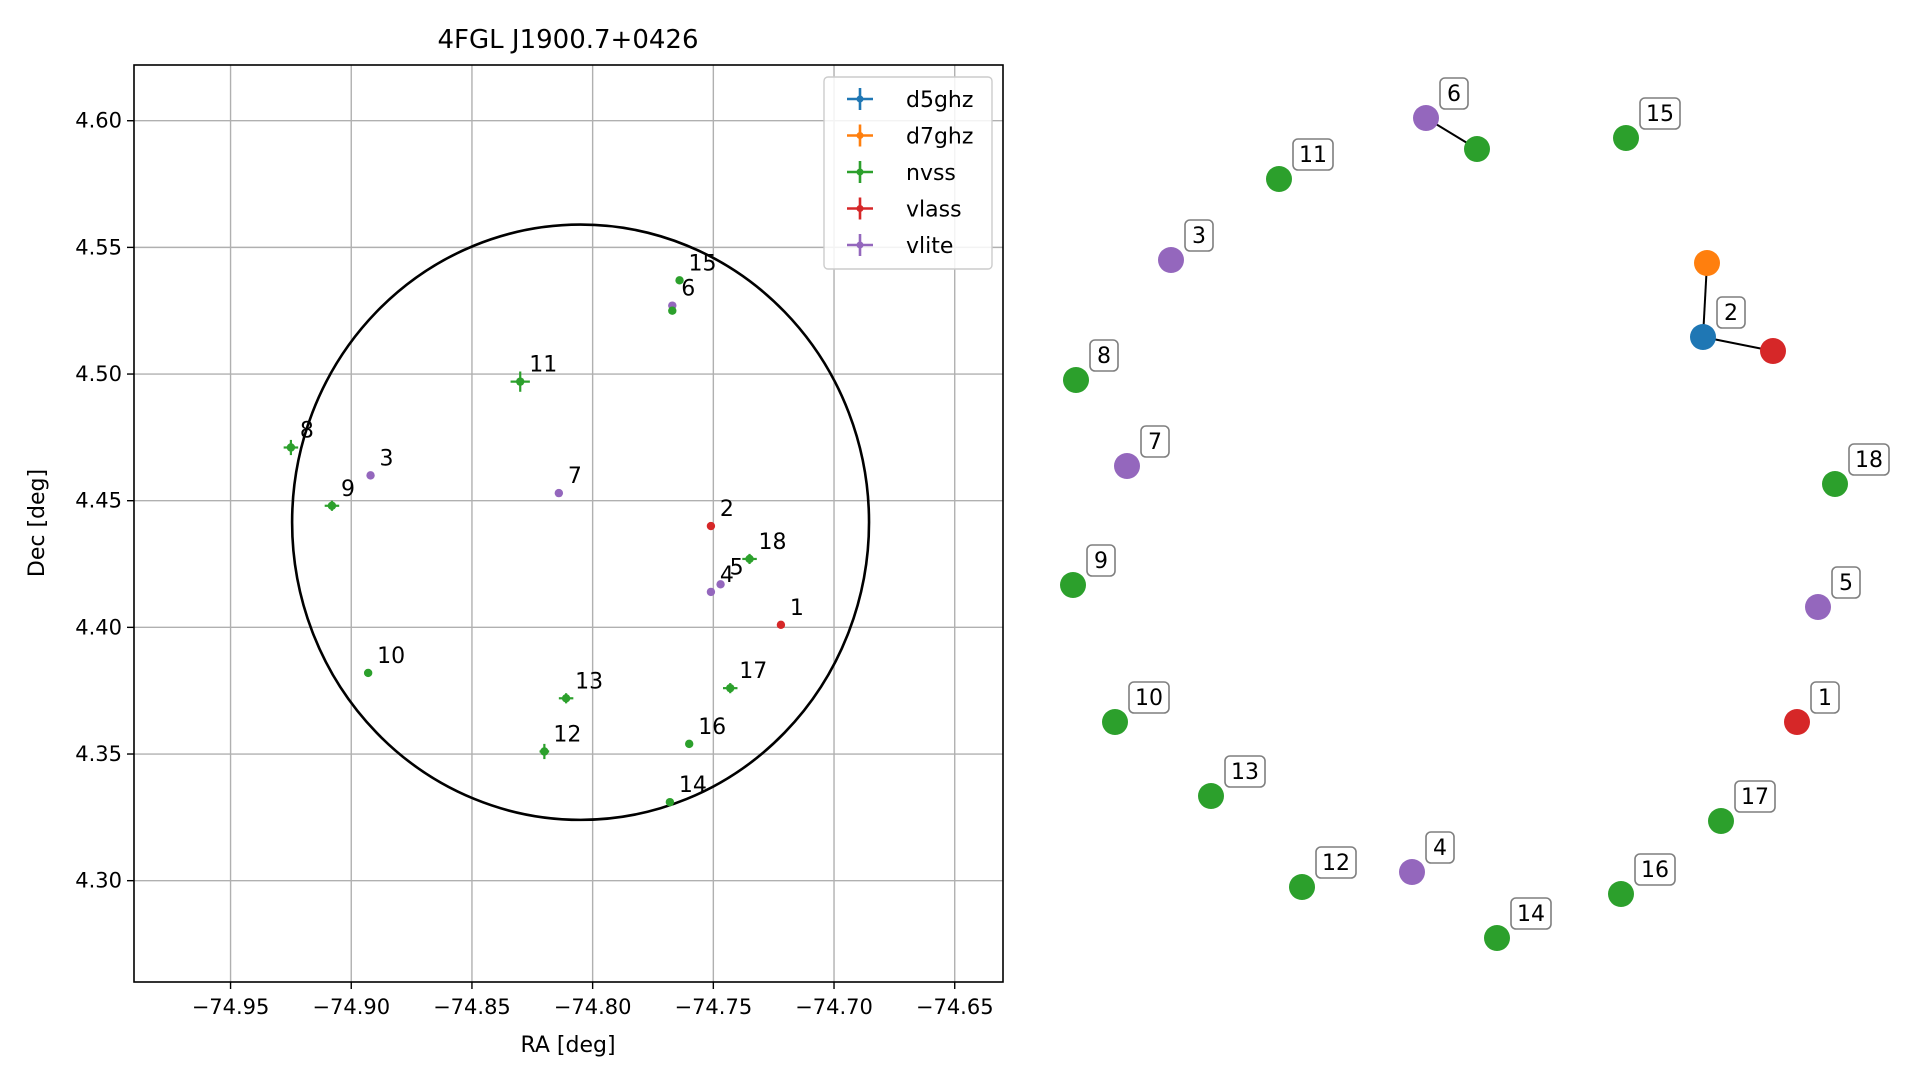 Image resolution: width=1919 pixels, height=1080 pixels. What do you see at coordinates (98, 754) in the screenshot?
I see `y-tick-label: 4.35` at bounding box center [98, 754].